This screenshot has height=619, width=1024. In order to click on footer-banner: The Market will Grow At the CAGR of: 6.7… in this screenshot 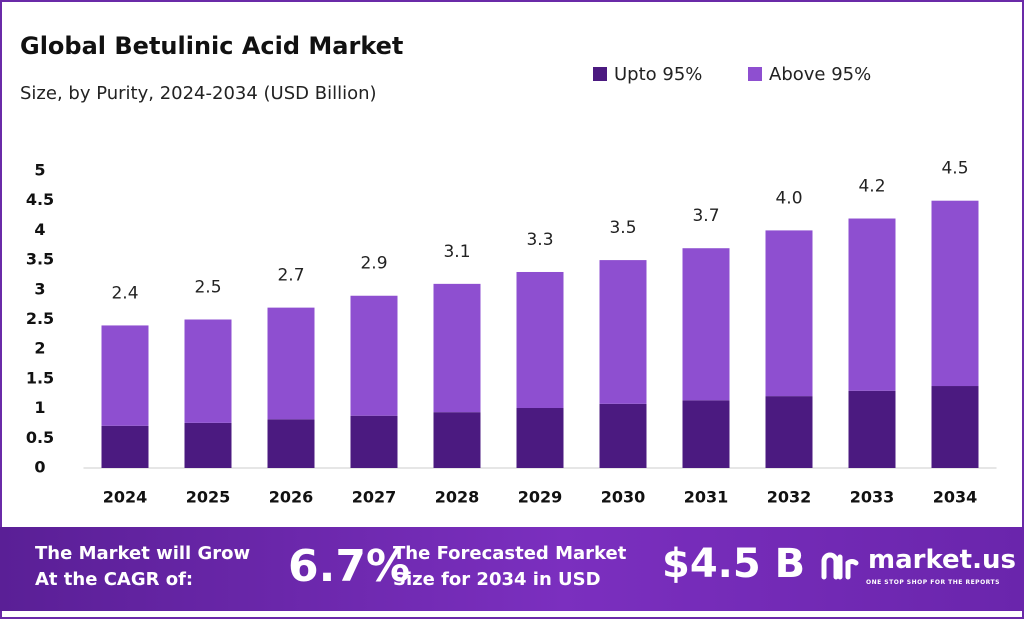, I will do `click(512, 569)`.